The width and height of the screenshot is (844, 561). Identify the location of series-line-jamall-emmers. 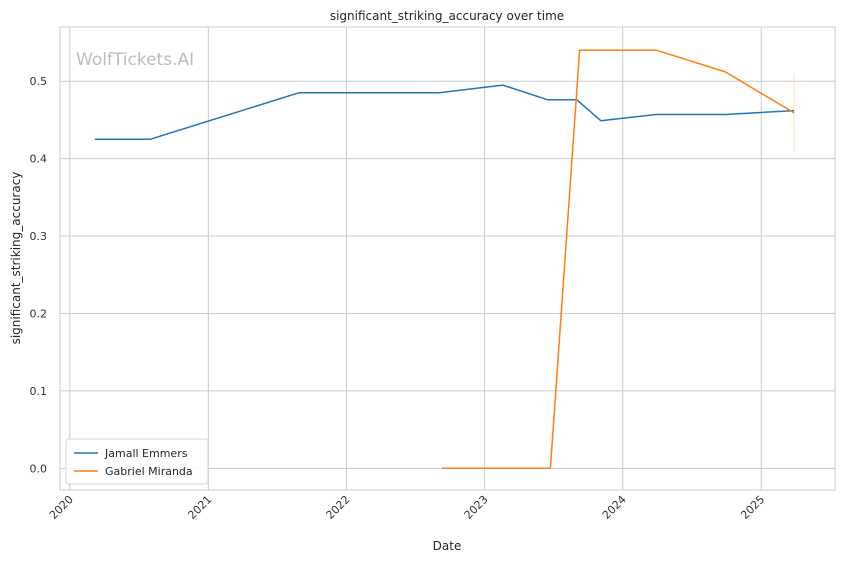
(444, 112).